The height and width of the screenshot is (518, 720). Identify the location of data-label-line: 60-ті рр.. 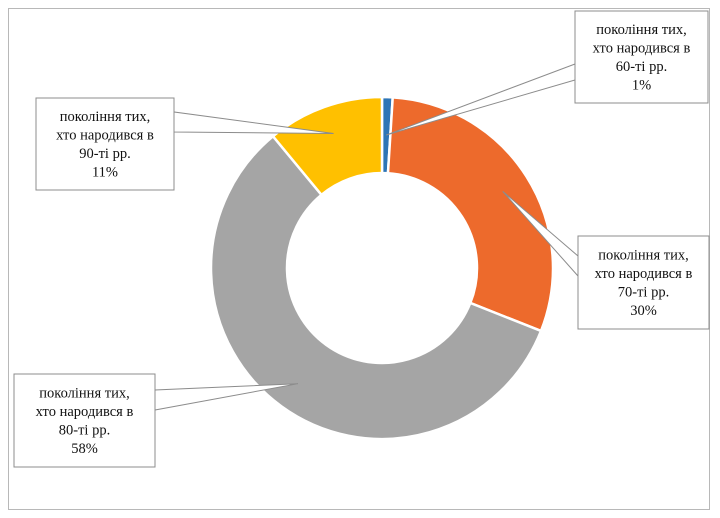
(641, 67).